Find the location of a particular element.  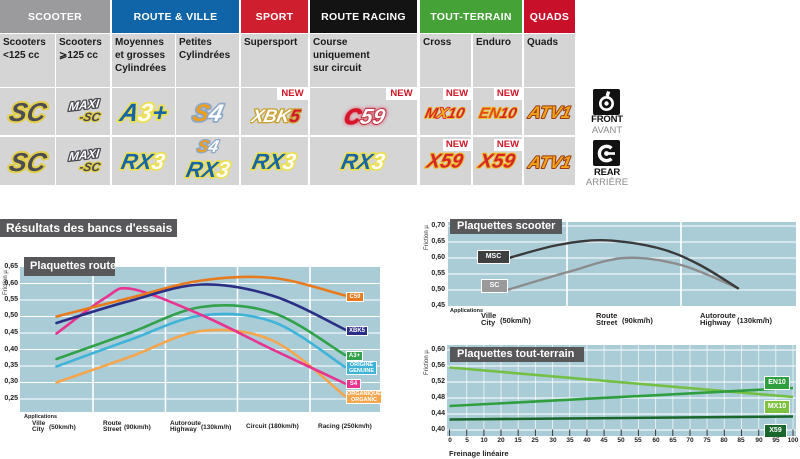

svg-text: MX10 is located at coordinates (444, 113).